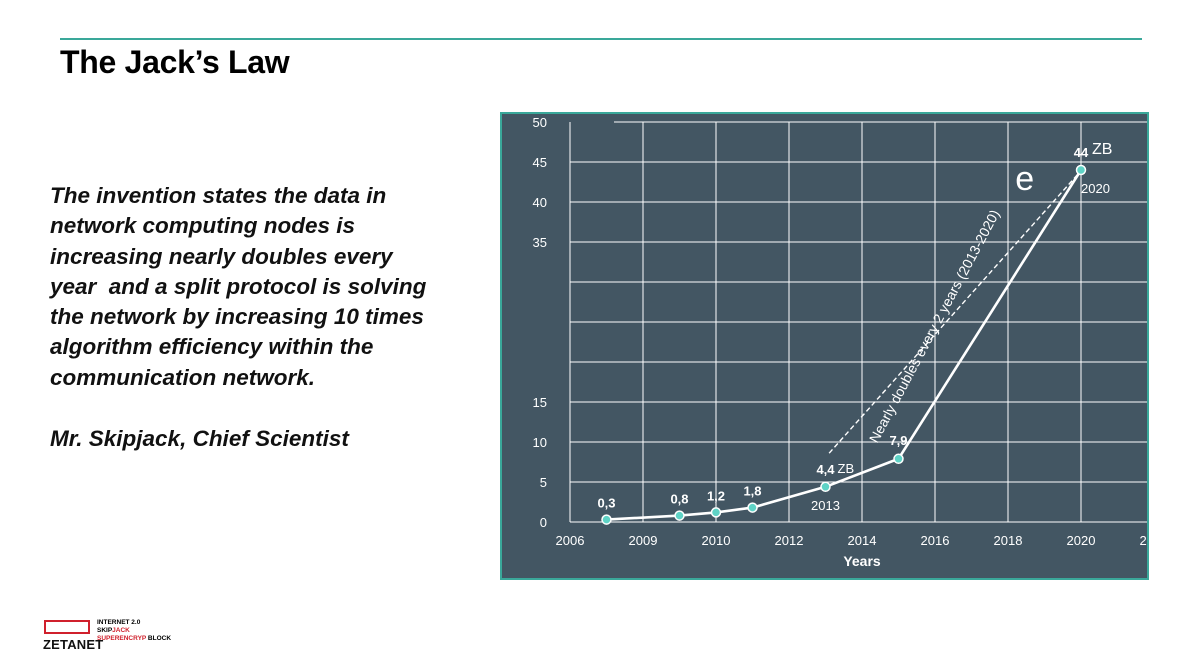 This screenshot has width=1200, height=667. What do you see at coordinates (862, 540) in the screenshot?
I see `x-tick-label: 2014` at bounding box center [862, 540].